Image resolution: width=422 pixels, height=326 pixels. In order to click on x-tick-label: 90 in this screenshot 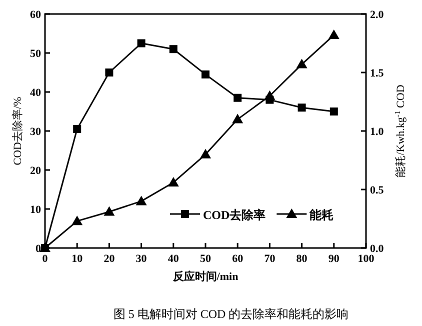, I will do `click(334, 259)`.